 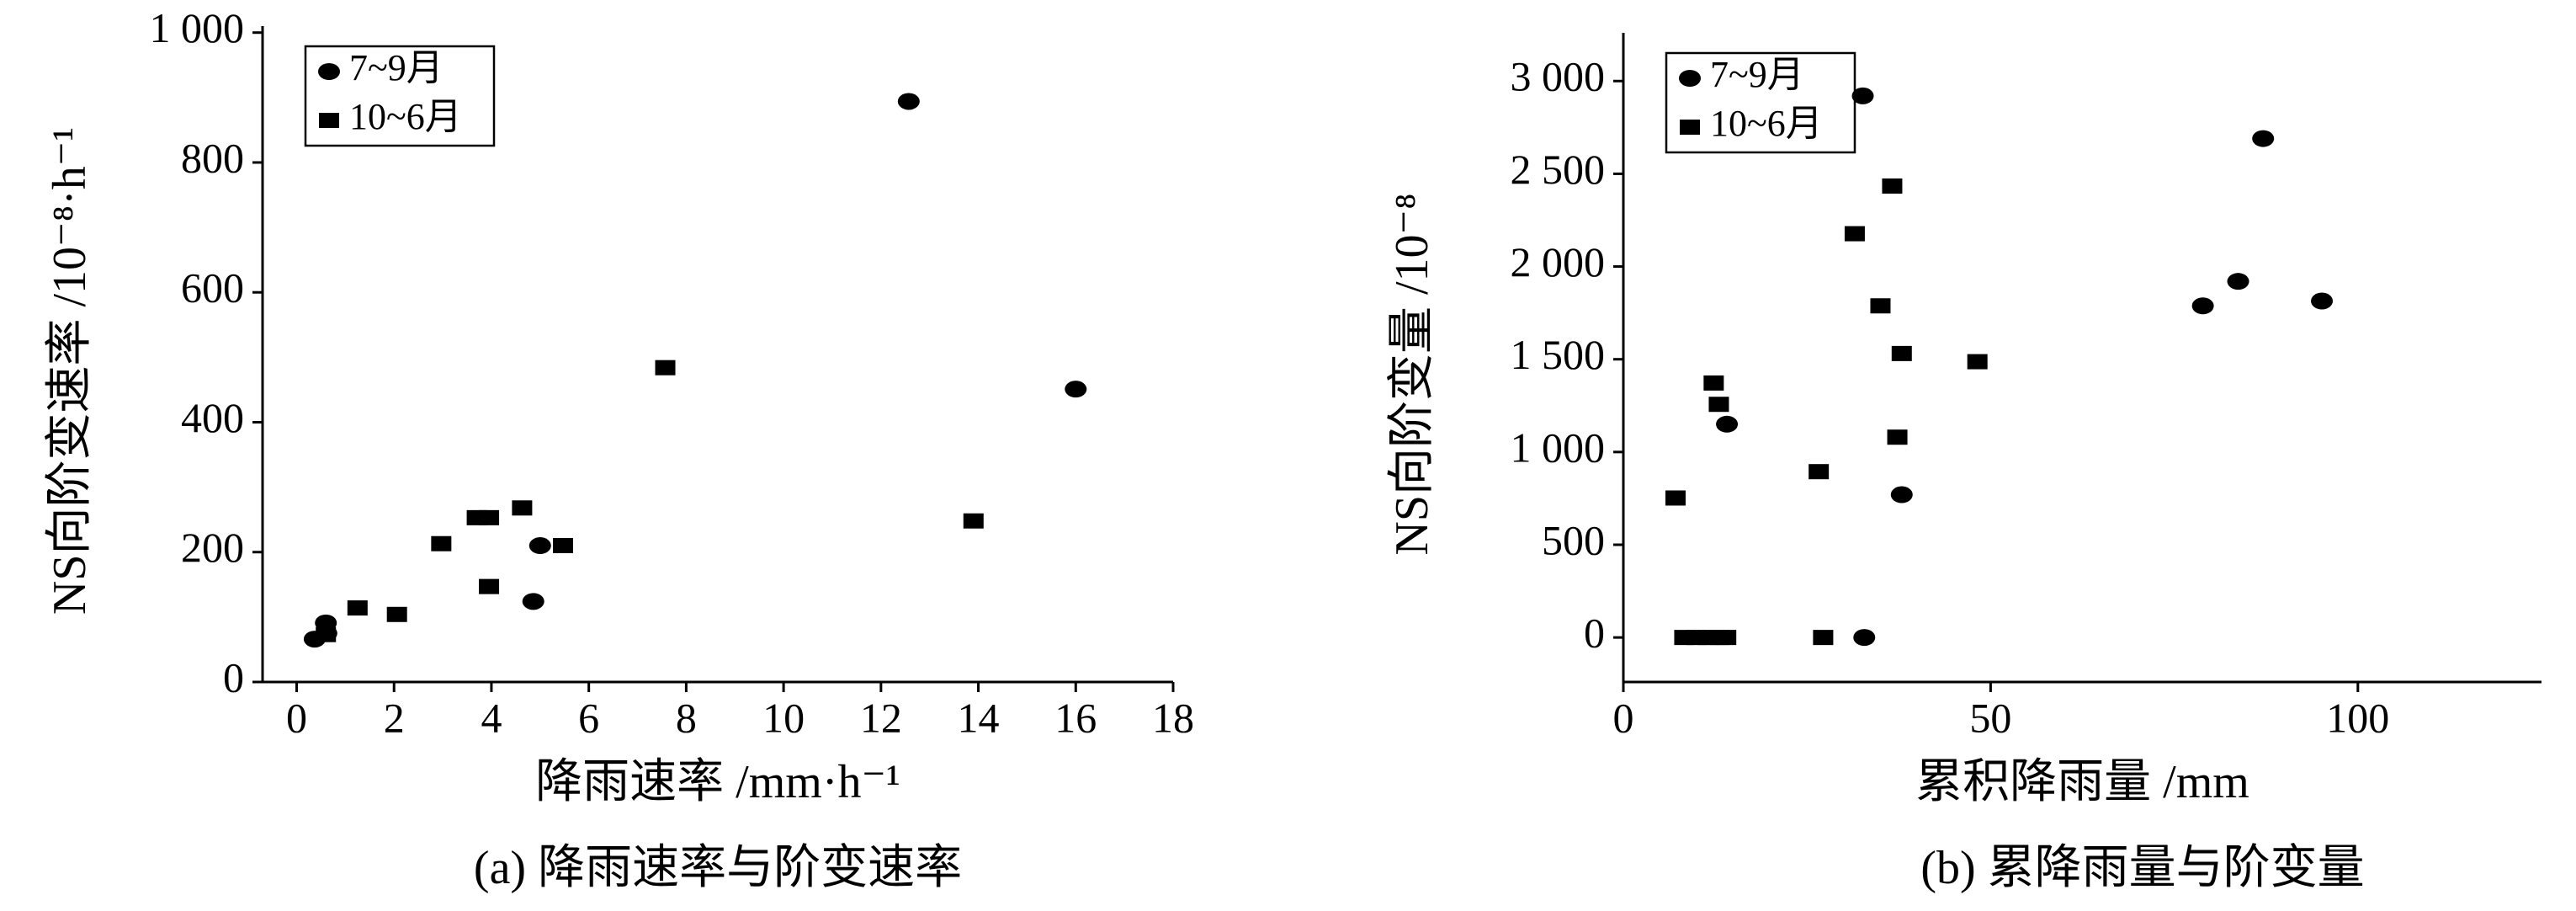 What do you see at coordinates (1412, 374) in the screenshot?
I see `y-axis-title: NS向阶变量 /10⁻⁸` at bounding box center [1412, 374].